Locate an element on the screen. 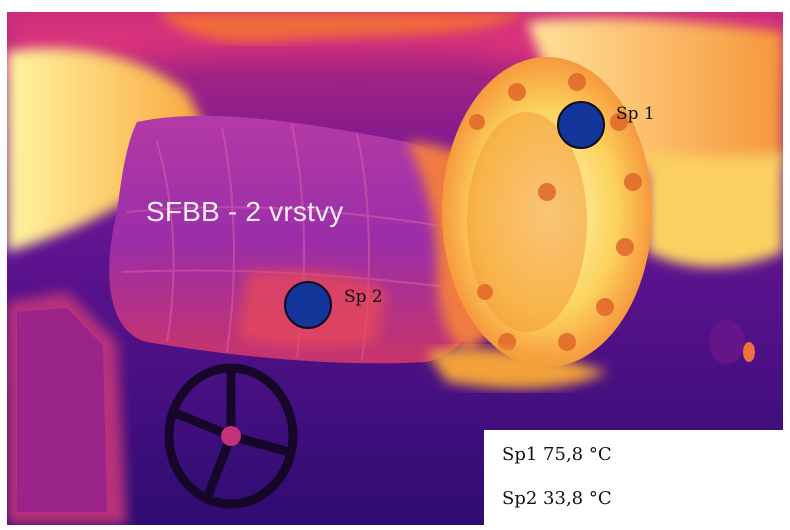  flange-bolts is located at coordinates (555, 212).